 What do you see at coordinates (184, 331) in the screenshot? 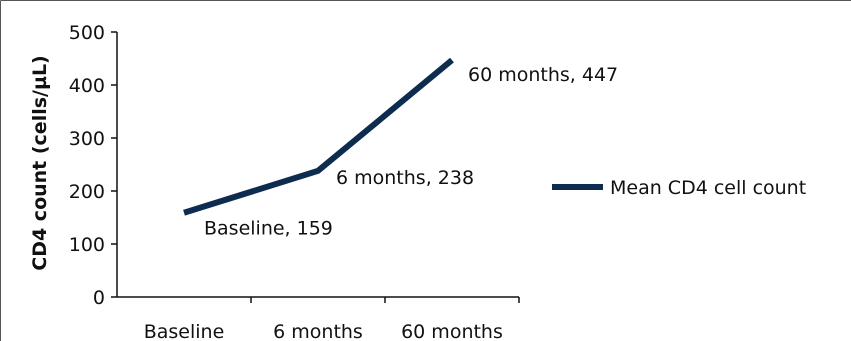
I see `x-category-label: Baseline` at bounding box center [184, 331].